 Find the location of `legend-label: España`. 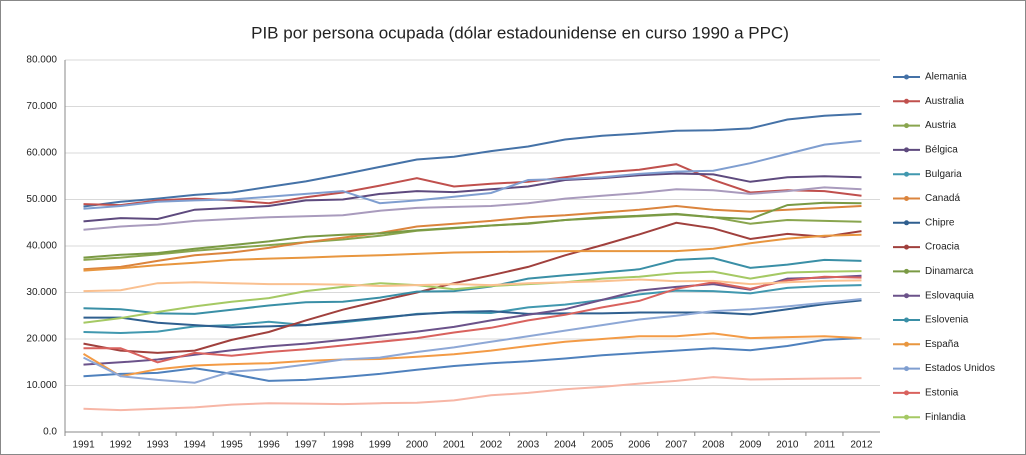

legend-label: España is located at coordinates (942, 344).